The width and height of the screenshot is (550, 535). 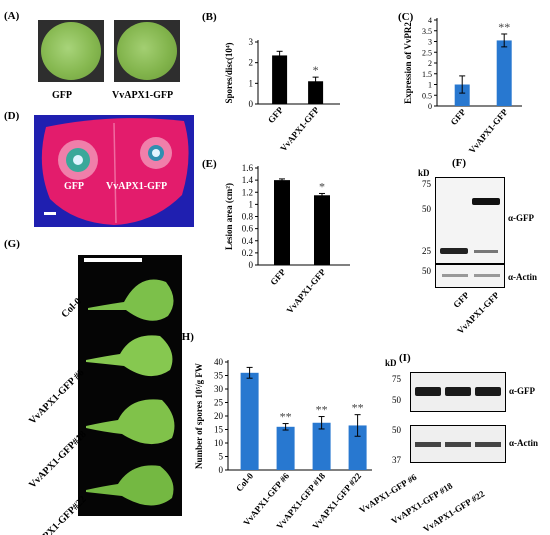 What do you see at coordinates (12, 244) in the screenshot?
I see `panel-g-label: (G)` at bounding box center [12, 244].